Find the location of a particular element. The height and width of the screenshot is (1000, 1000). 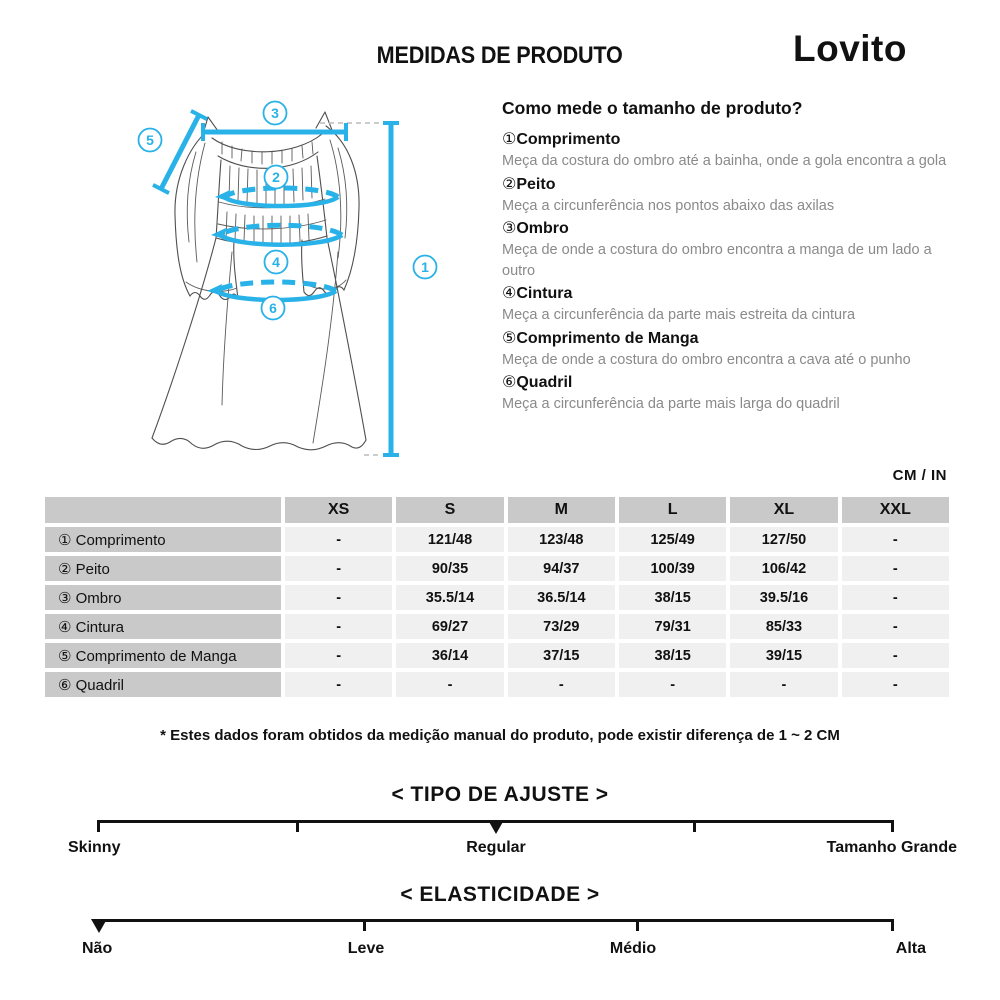

col-header-xxl: XXL is located at coordinates (895, 510).